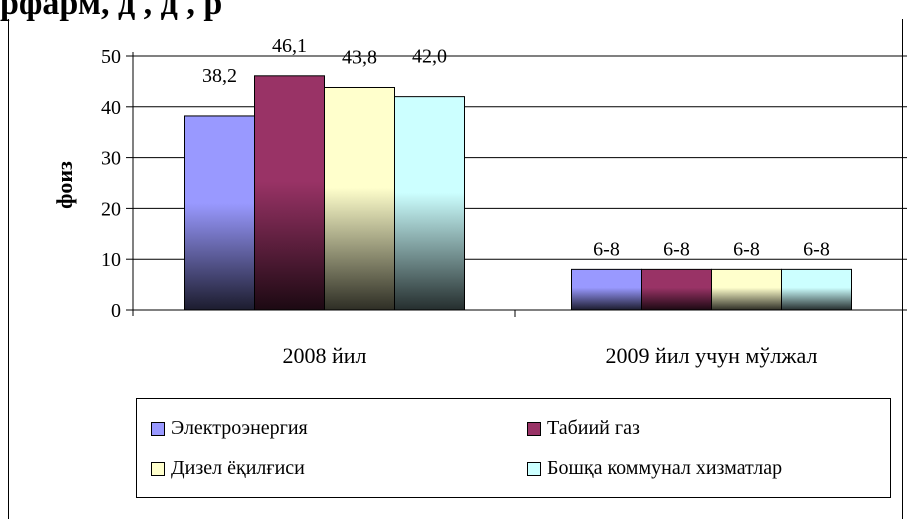 This screenshot has height=519, width=907. Describe the element at coordinates (111, 11) in the screenshot. I see `chart-title-fragment: рфарм, д , д , р` at that location.